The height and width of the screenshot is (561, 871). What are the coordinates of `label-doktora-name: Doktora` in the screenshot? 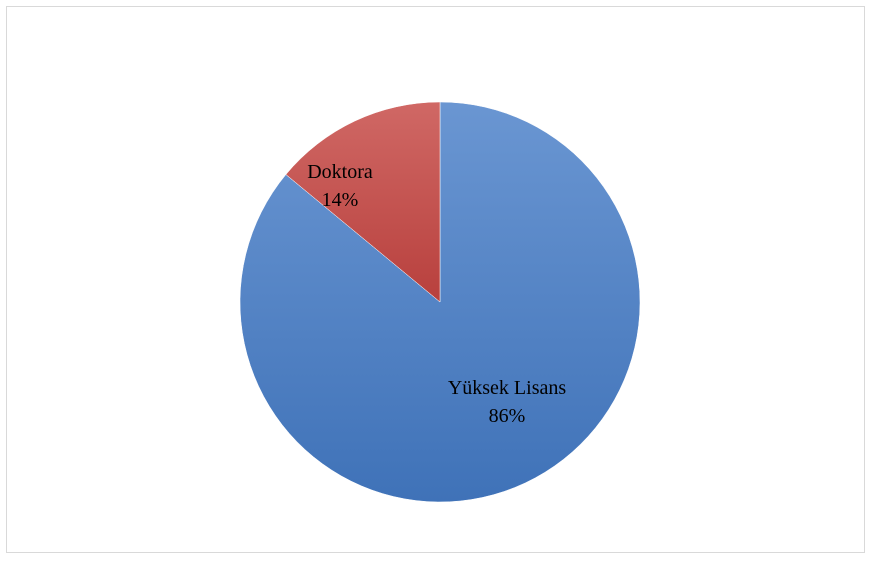 It's located at (340, 172).